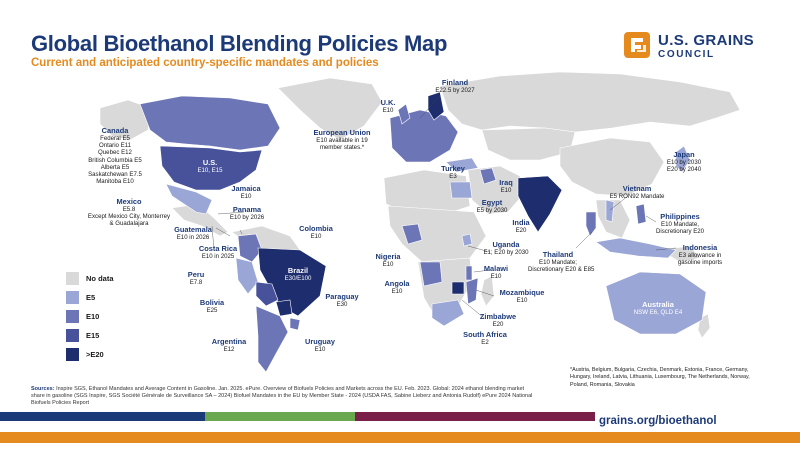  I want to click on legend-label: E5, so click(91, 297).